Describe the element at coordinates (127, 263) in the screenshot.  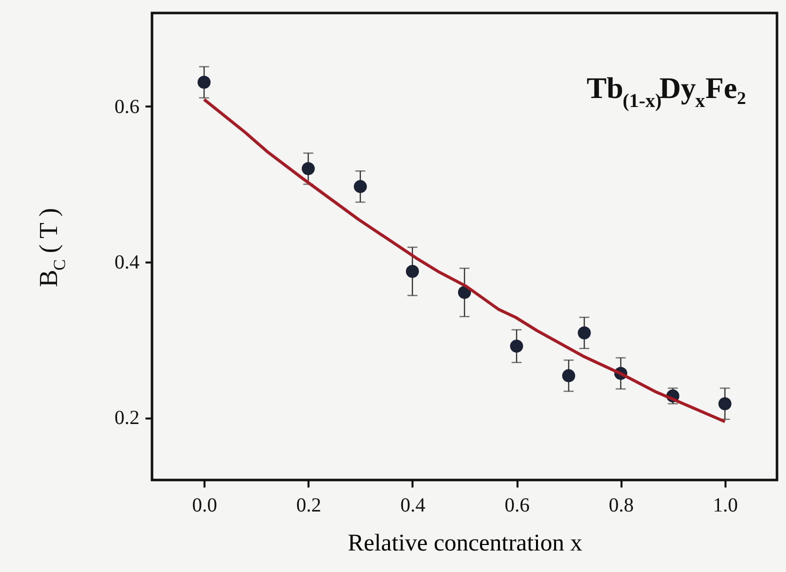
I see `y-tick-label: 0.4` at that location.